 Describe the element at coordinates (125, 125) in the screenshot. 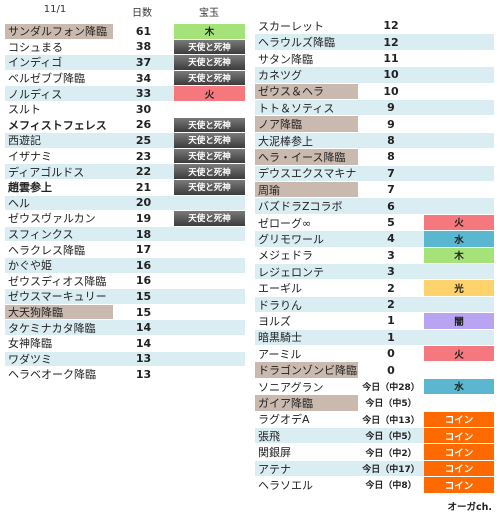

I see `table-row: メフィストフェレス 26 天使と死神` at that location.